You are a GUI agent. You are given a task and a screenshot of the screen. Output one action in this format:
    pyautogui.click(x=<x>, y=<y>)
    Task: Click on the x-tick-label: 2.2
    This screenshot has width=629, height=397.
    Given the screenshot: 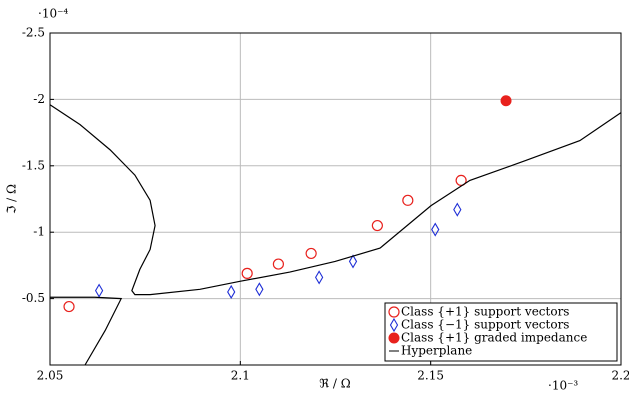 What is the action you would take?
    pyautogui.click(x=620, y=376)
    